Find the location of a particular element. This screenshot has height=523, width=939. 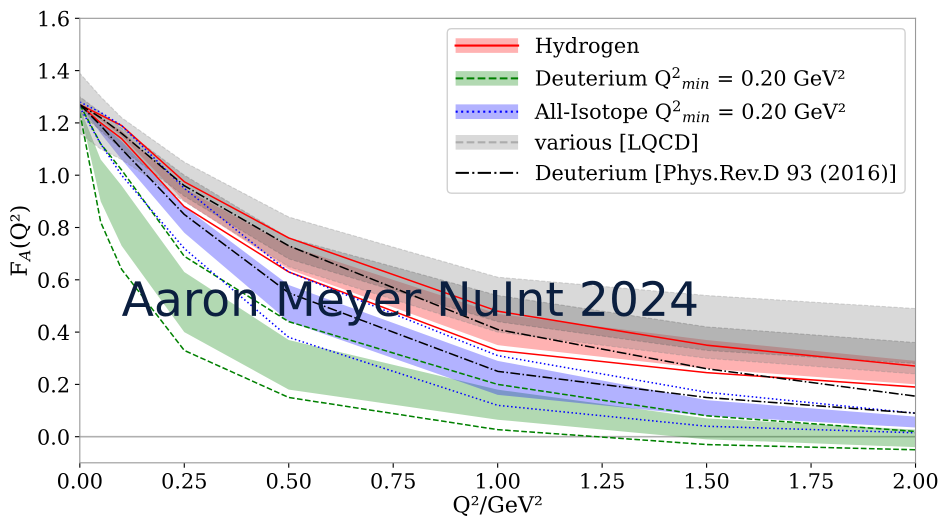

x-tick-label: 0.75 is located at coordinates (393, 480).